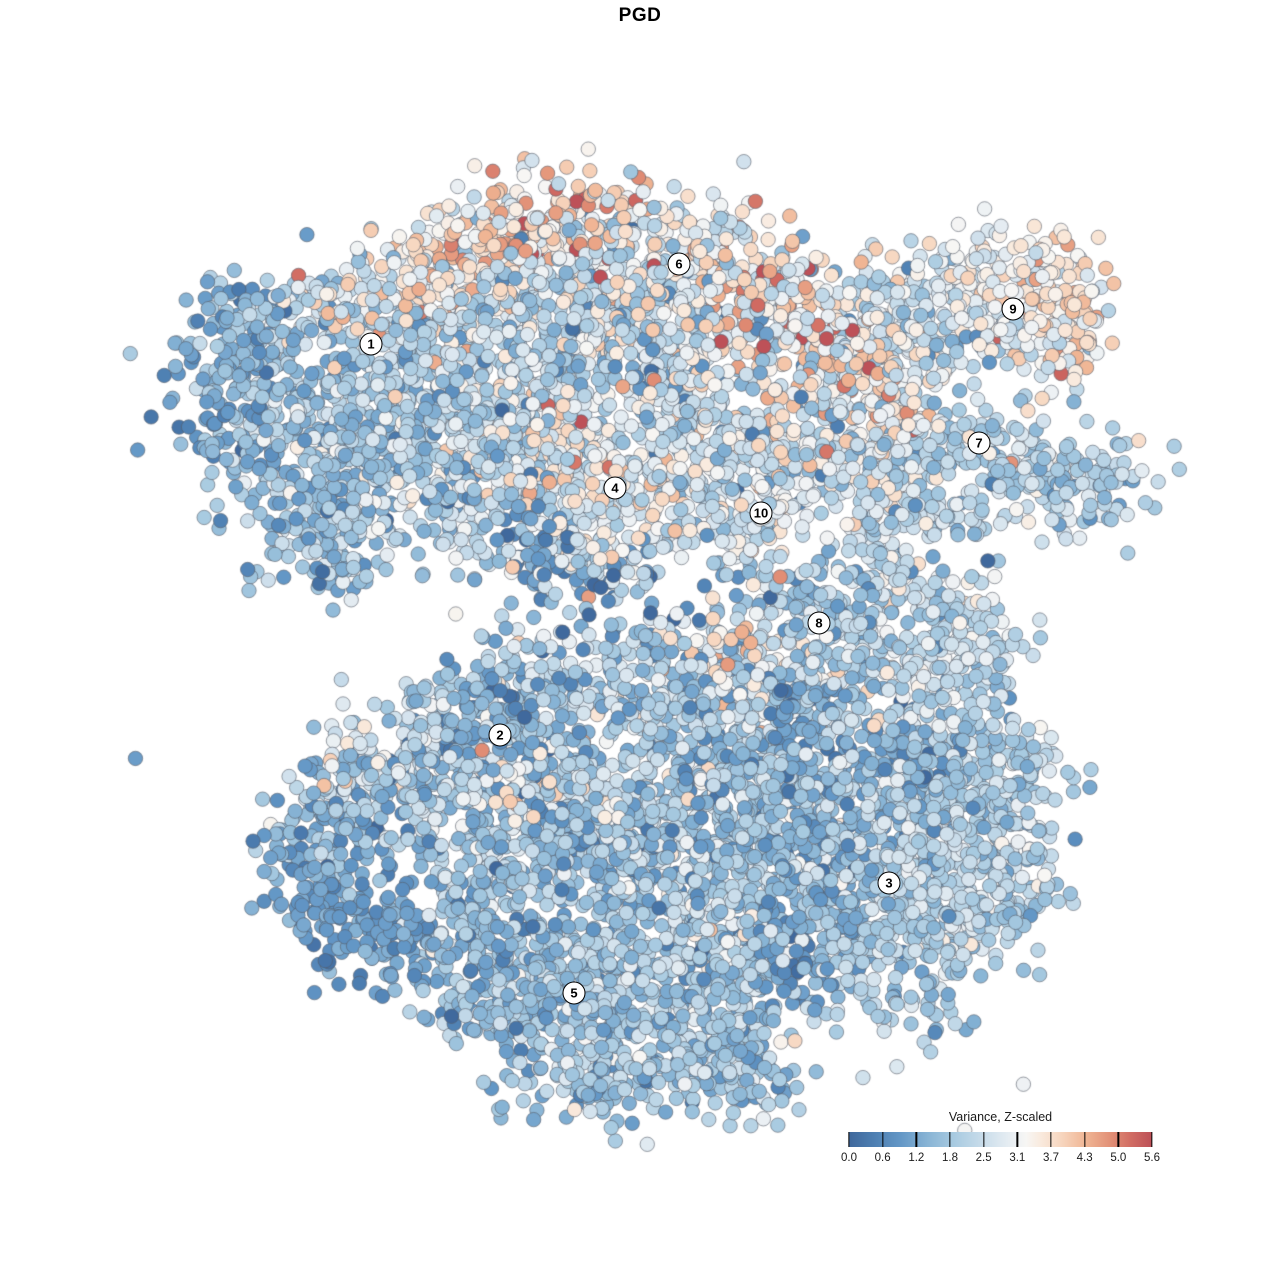 This screenshot has width=1280, height=1280. Describe the element at coordinates (1084, 1158) in the screenshot. I see `colorbar-tick-label: 4.3` at that location.